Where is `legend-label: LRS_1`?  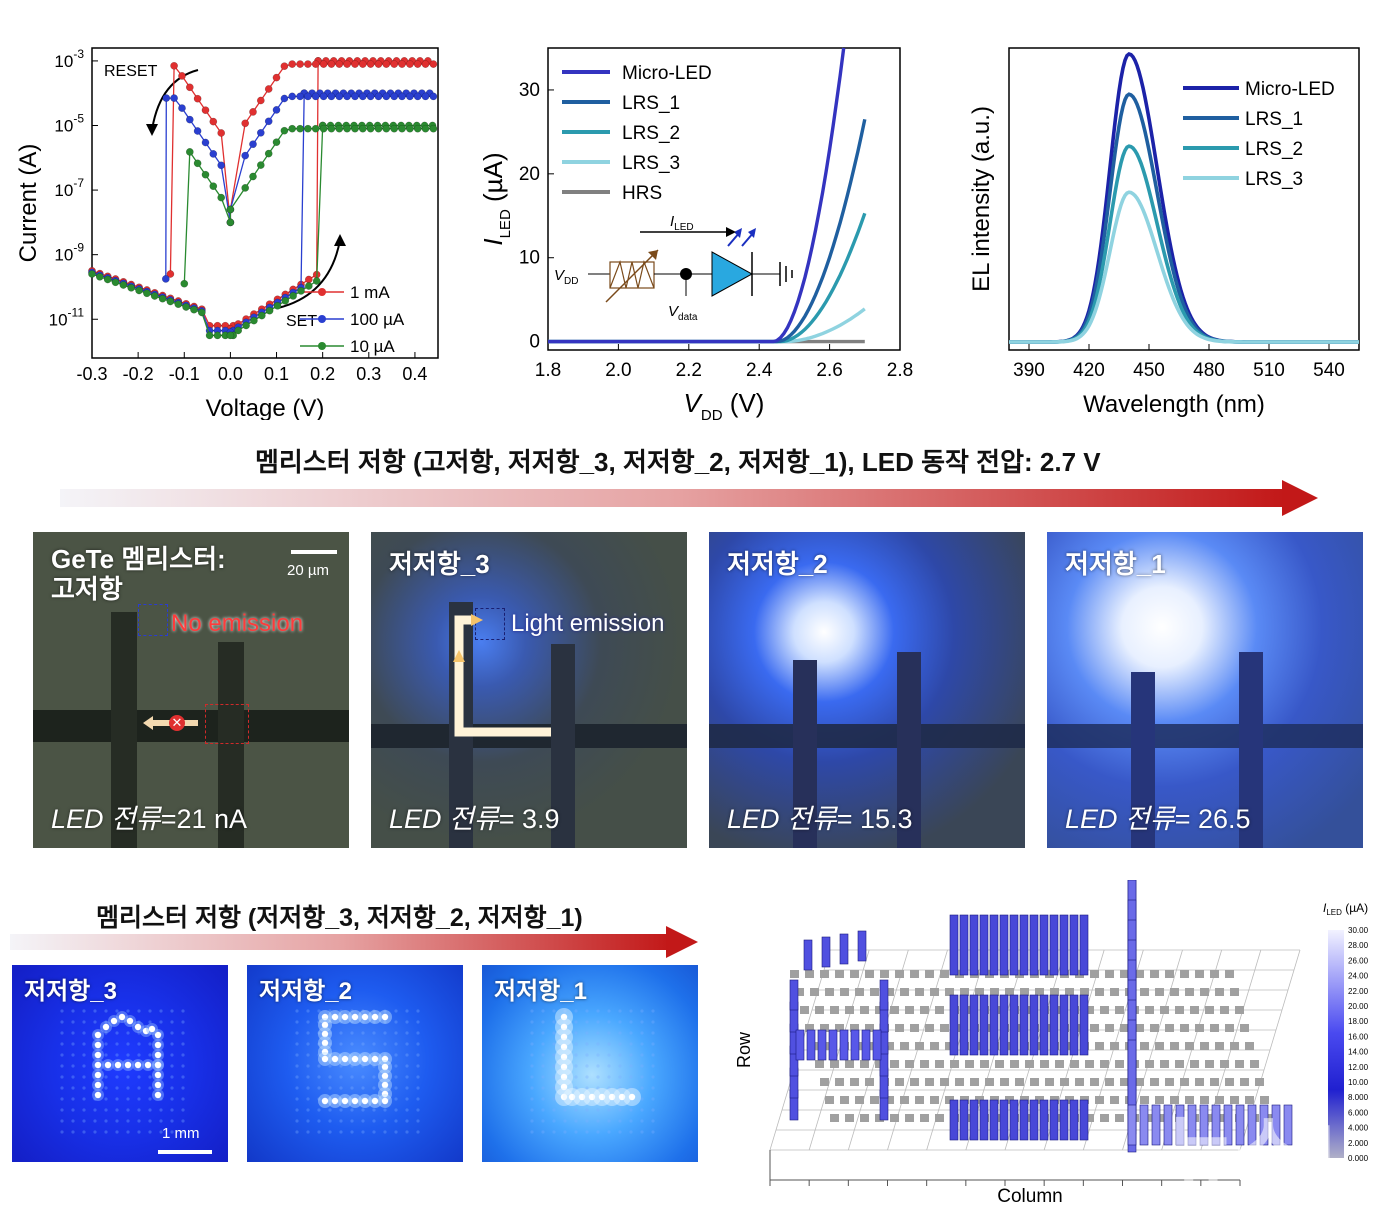
legend-label: LRS_1 is located at coordinates (1274, 119).